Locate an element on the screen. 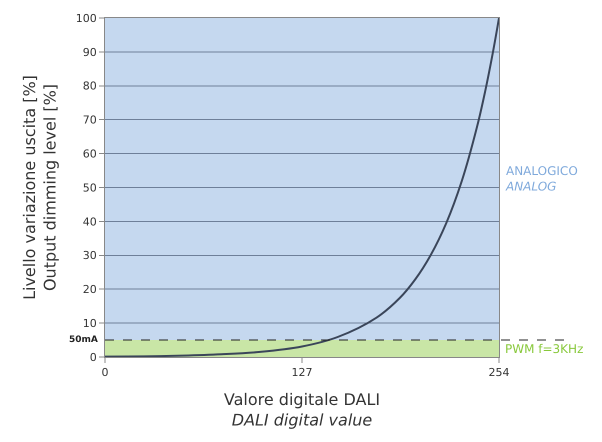 The width and height of the screenshot is (602, 442). y-tick-label: 40 is located at coordinates (89, 221).